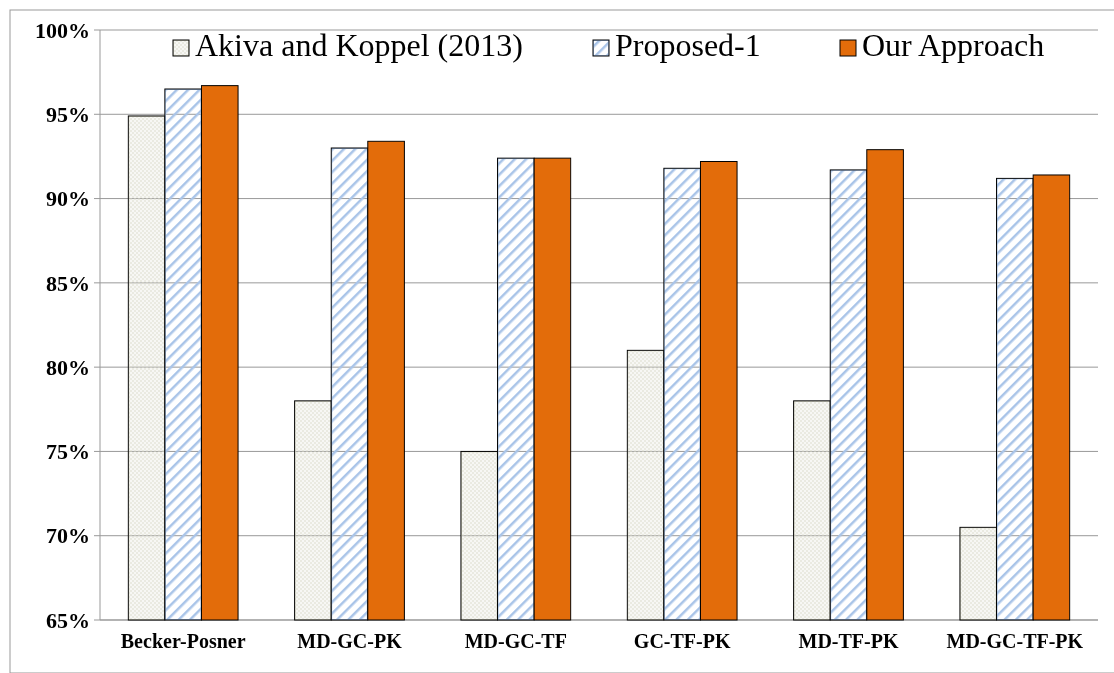 The image size is (1114, 673). I want to click on x-tick-label: GC-TF-PK, so click(682, 641).